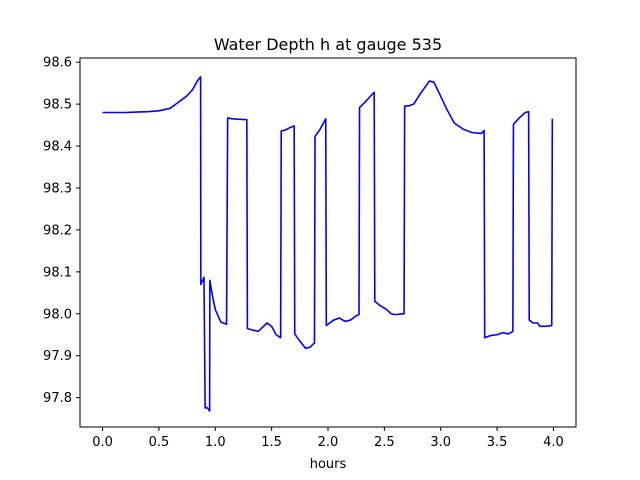 The height and width of the screenshot is (480, 640). Describe the element at coordinates (328, 442) in the screenshot. I see `x-tick-label: 2.0` at that location.